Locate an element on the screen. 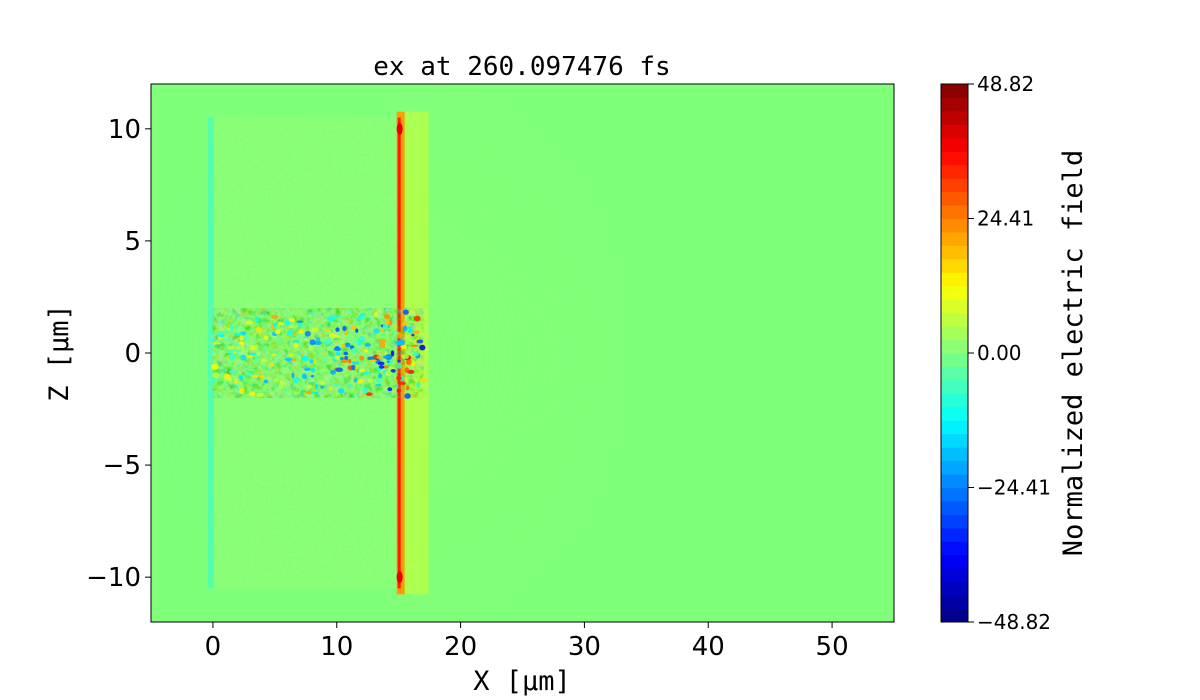  x-tick-label: 20 is located at coordinates (460, 647).